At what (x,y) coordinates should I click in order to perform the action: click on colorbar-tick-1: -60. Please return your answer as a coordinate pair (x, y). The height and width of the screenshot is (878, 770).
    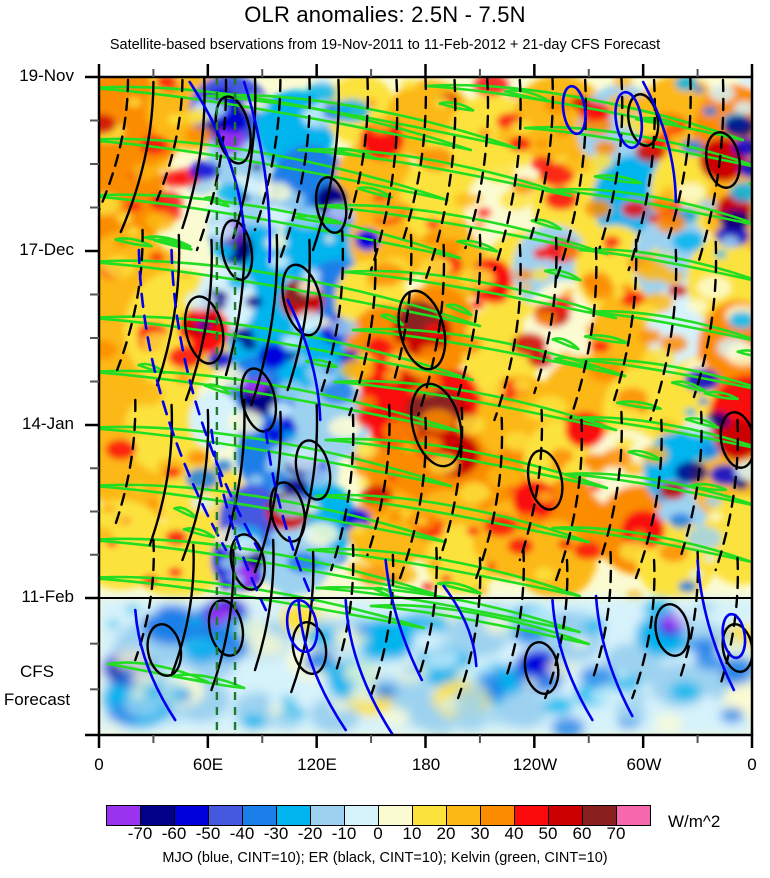
    Looking at the image, I should click on (174, 833).